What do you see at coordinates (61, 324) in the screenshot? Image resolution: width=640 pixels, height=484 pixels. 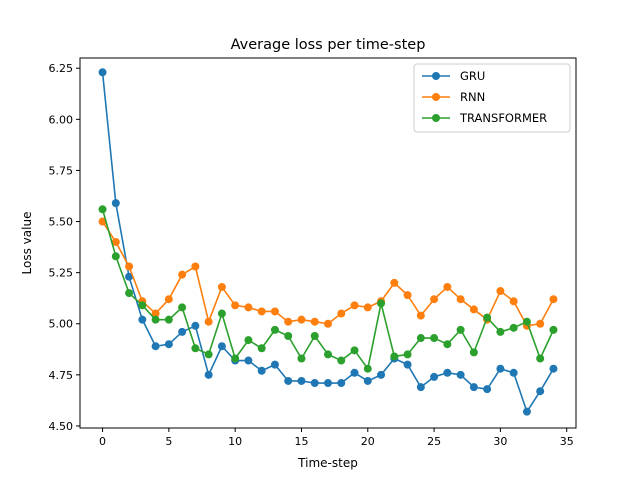 I see `y-tick-label: 5.00` at bounding box center [61, 324].